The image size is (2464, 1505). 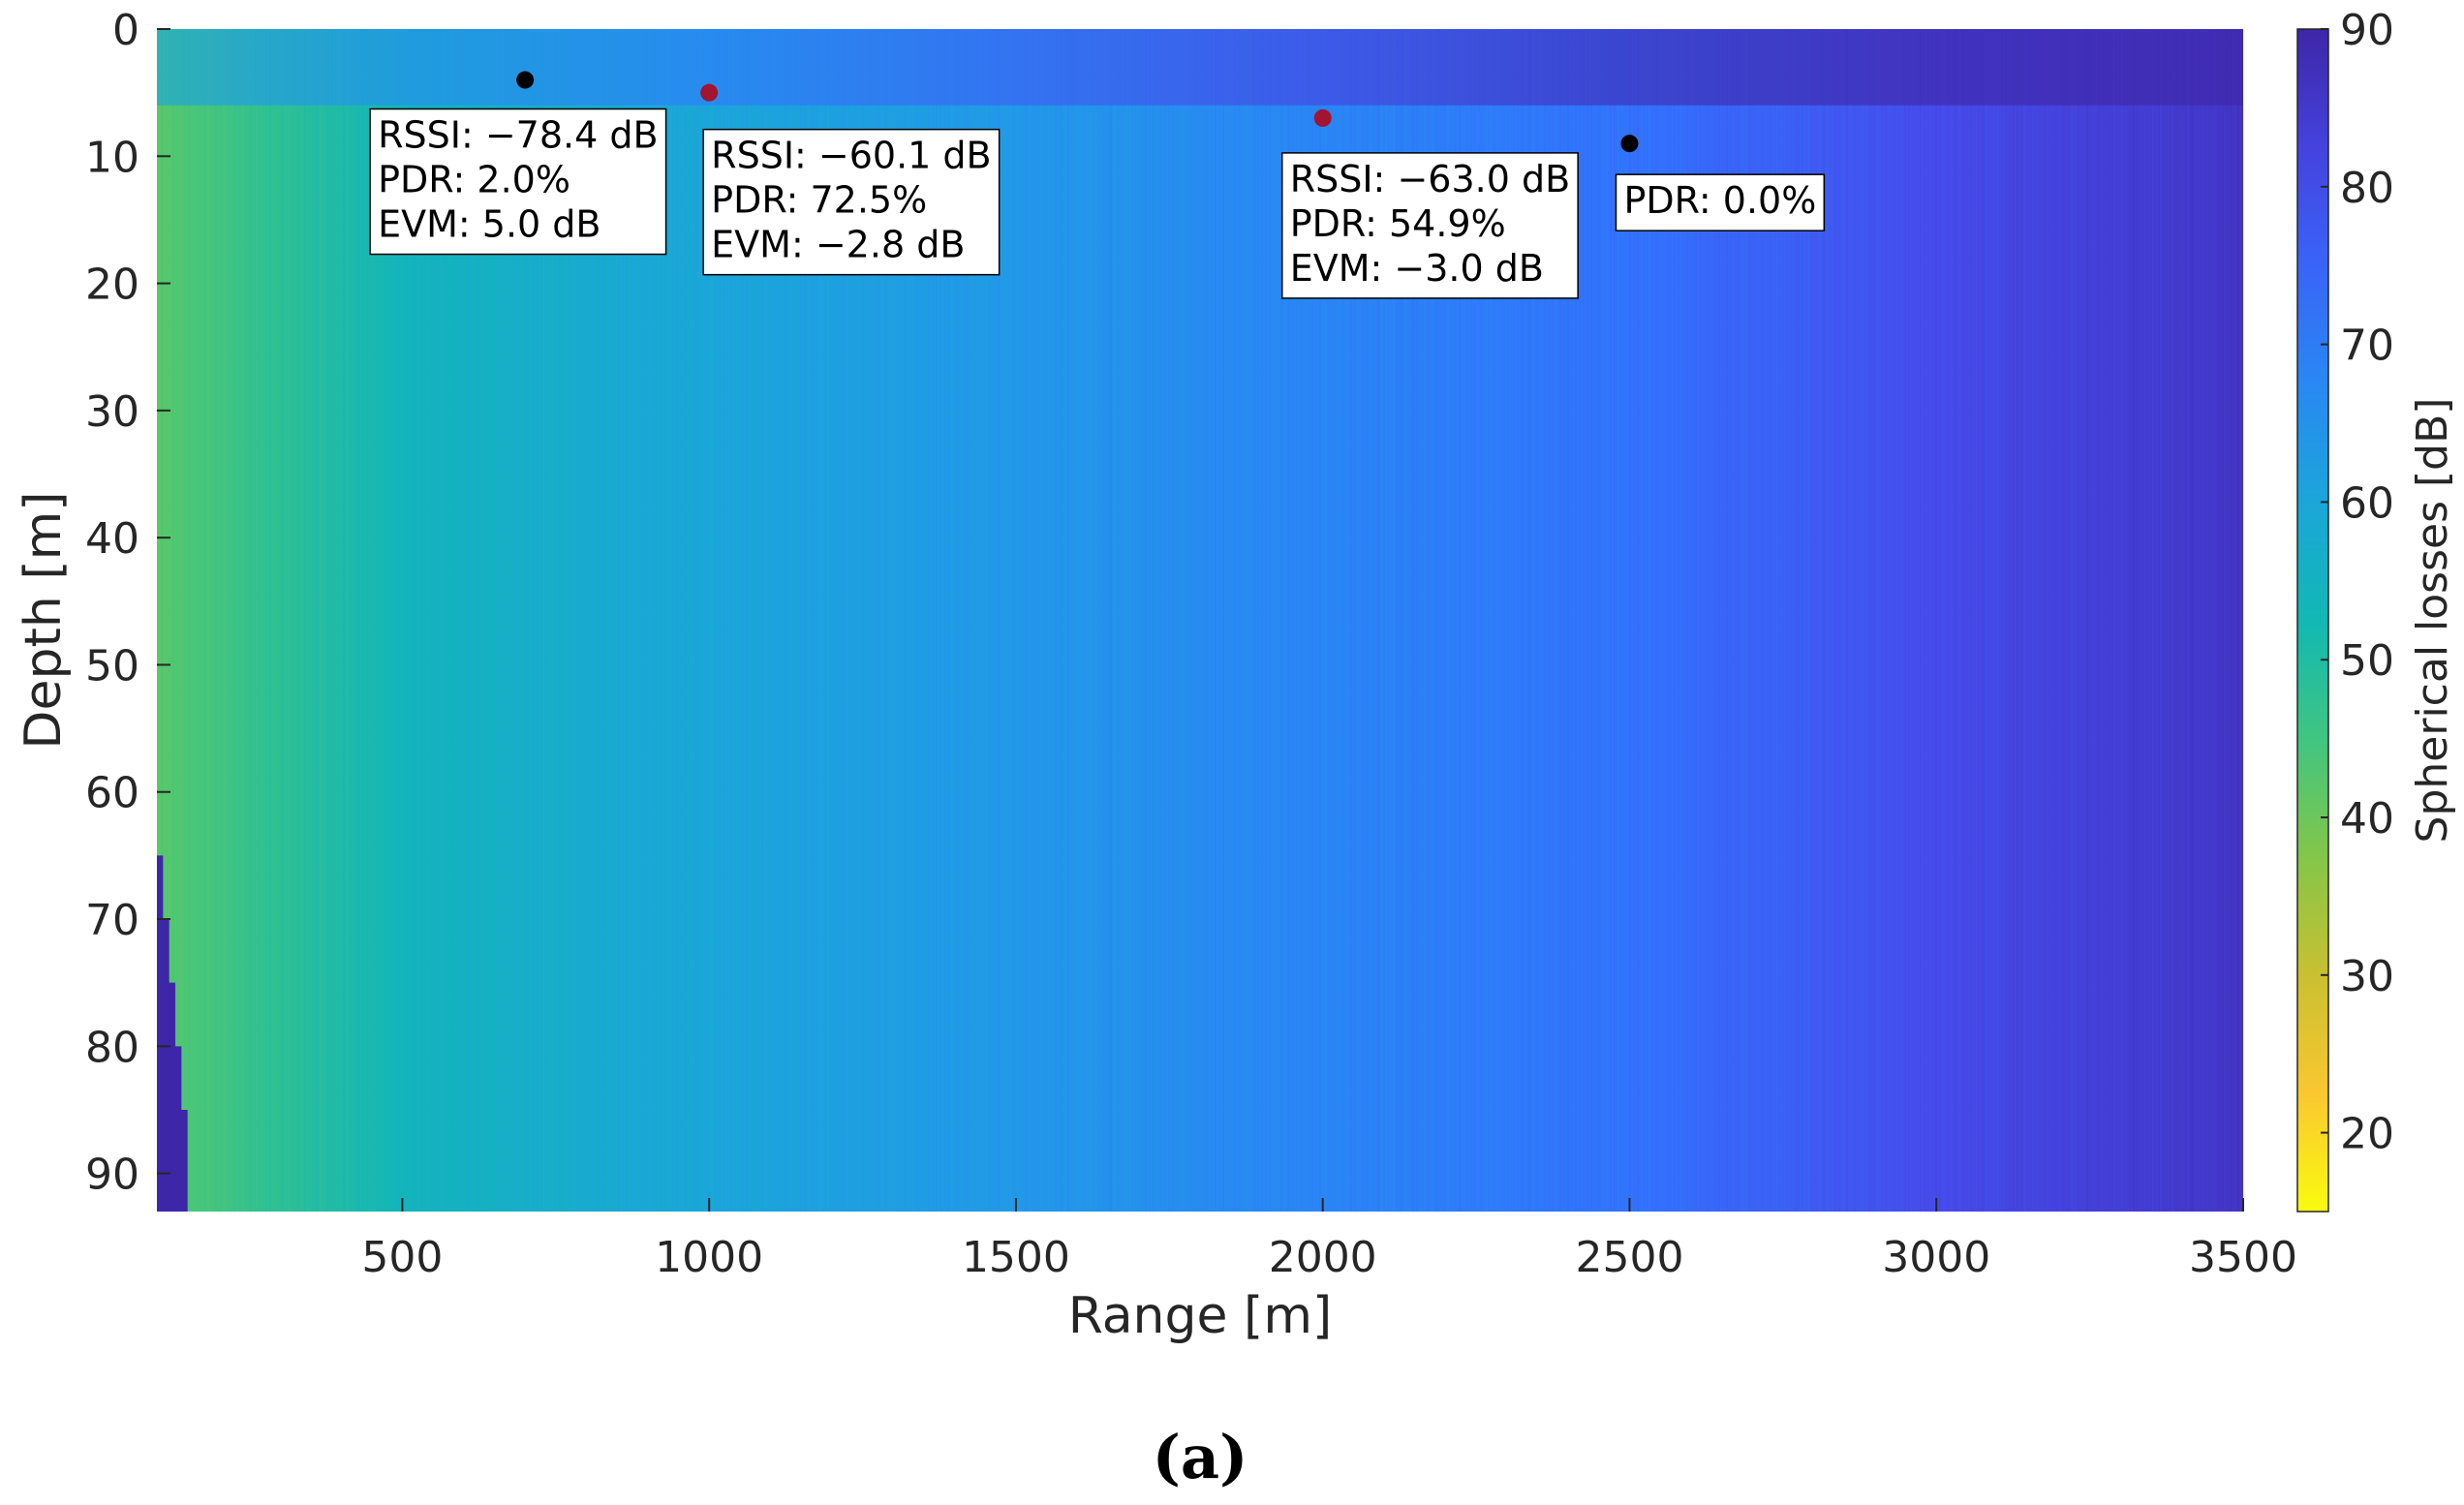 What do you see at coordinates (2376, 609) in the screenshot?
I see `colorbar: 20 30 40 50 60 70 80 90 Spherical losses [dB]` at bounding box center [2376, 609].